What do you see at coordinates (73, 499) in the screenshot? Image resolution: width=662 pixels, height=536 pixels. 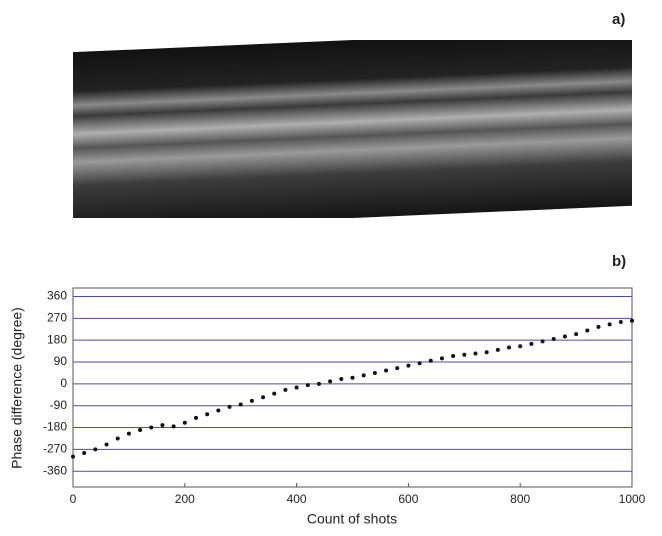 I see `x-tick-label: 0` at bounding box center [73, 499].